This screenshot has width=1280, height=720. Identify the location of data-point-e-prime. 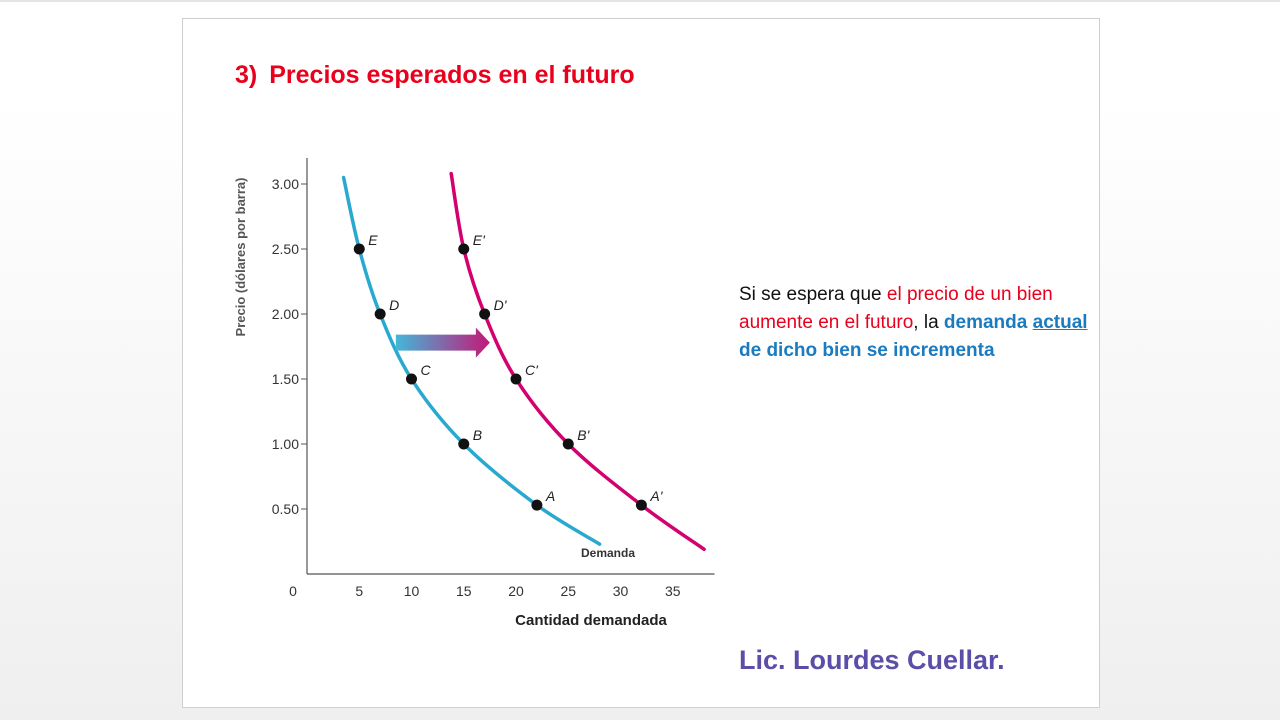
(464, 249).